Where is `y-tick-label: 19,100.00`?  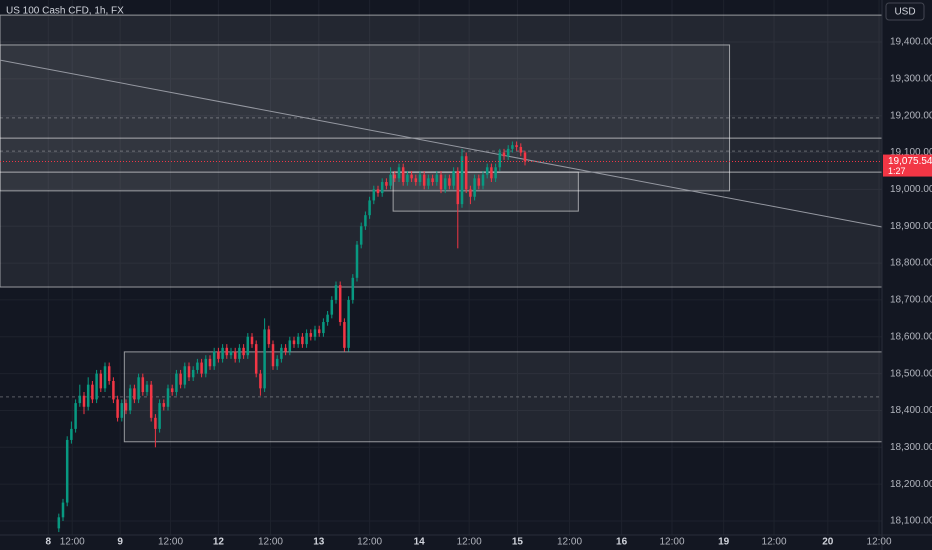 y-tick-label: 19,100.00 is located at coordinates (911, 152).